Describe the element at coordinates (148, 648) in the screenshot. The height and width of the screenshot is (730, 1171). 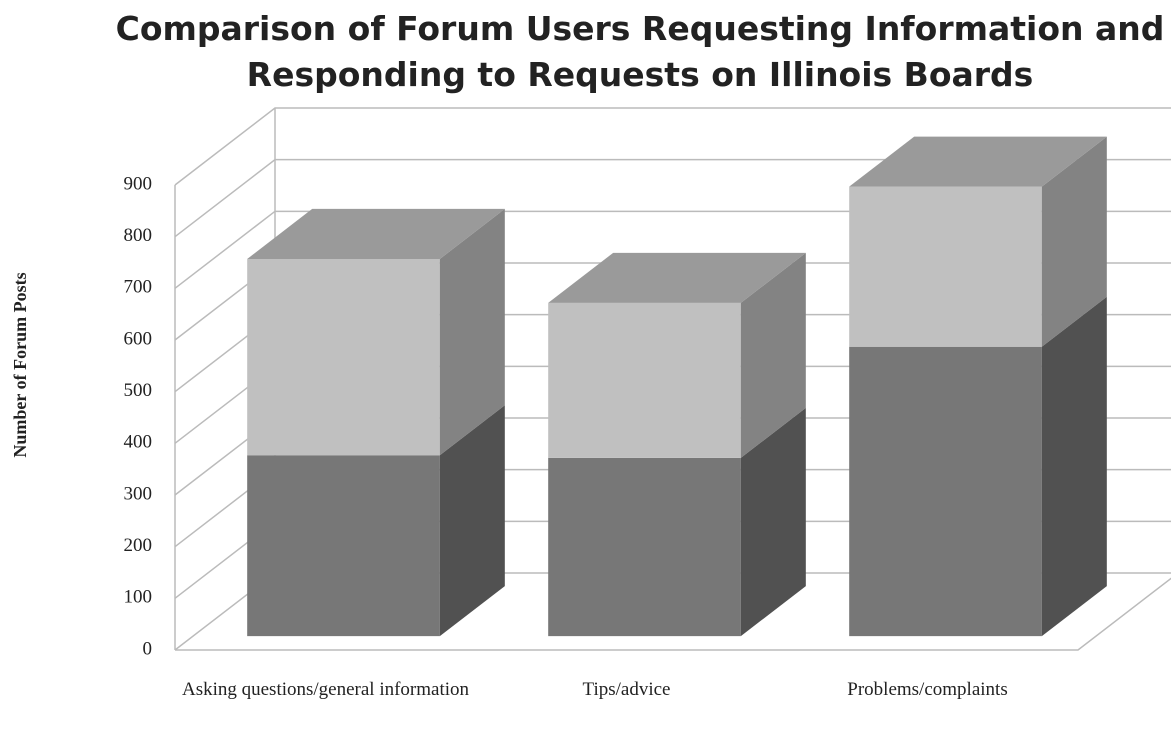
I see `y-tick-label: 0` at that location.